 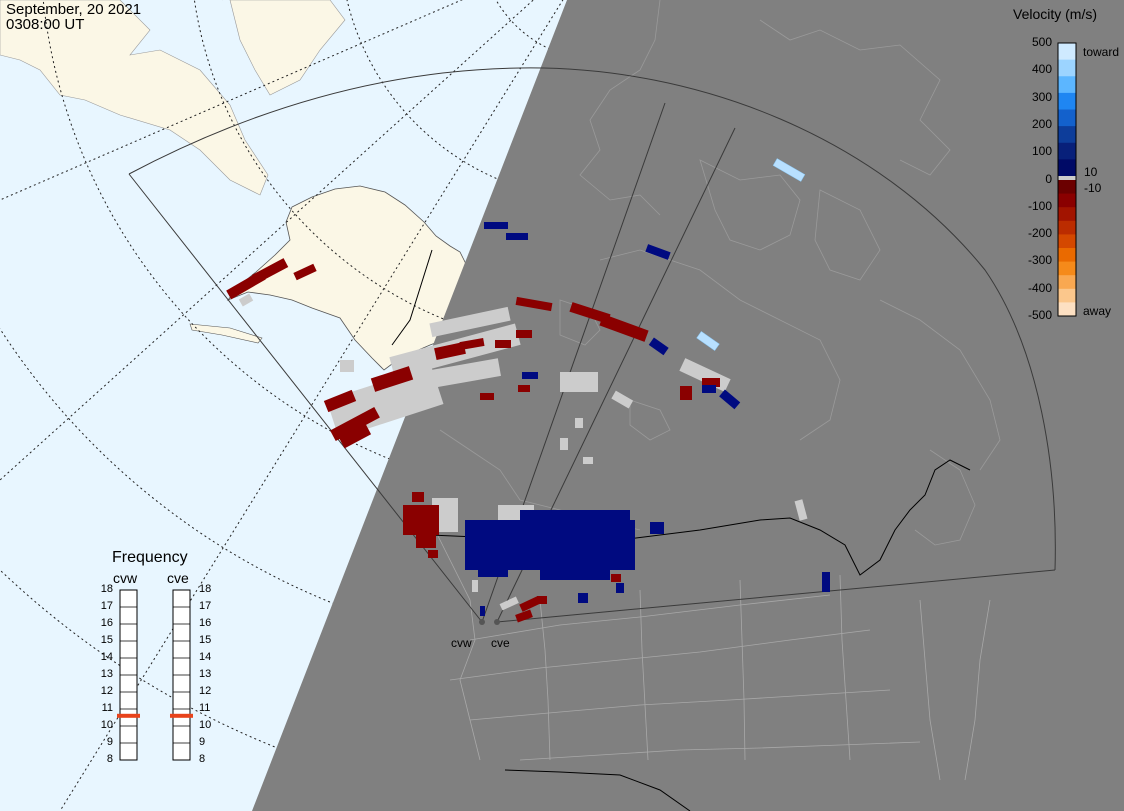 I want to click on time-label: 0308:00 UT, so click(x=45, y=24).